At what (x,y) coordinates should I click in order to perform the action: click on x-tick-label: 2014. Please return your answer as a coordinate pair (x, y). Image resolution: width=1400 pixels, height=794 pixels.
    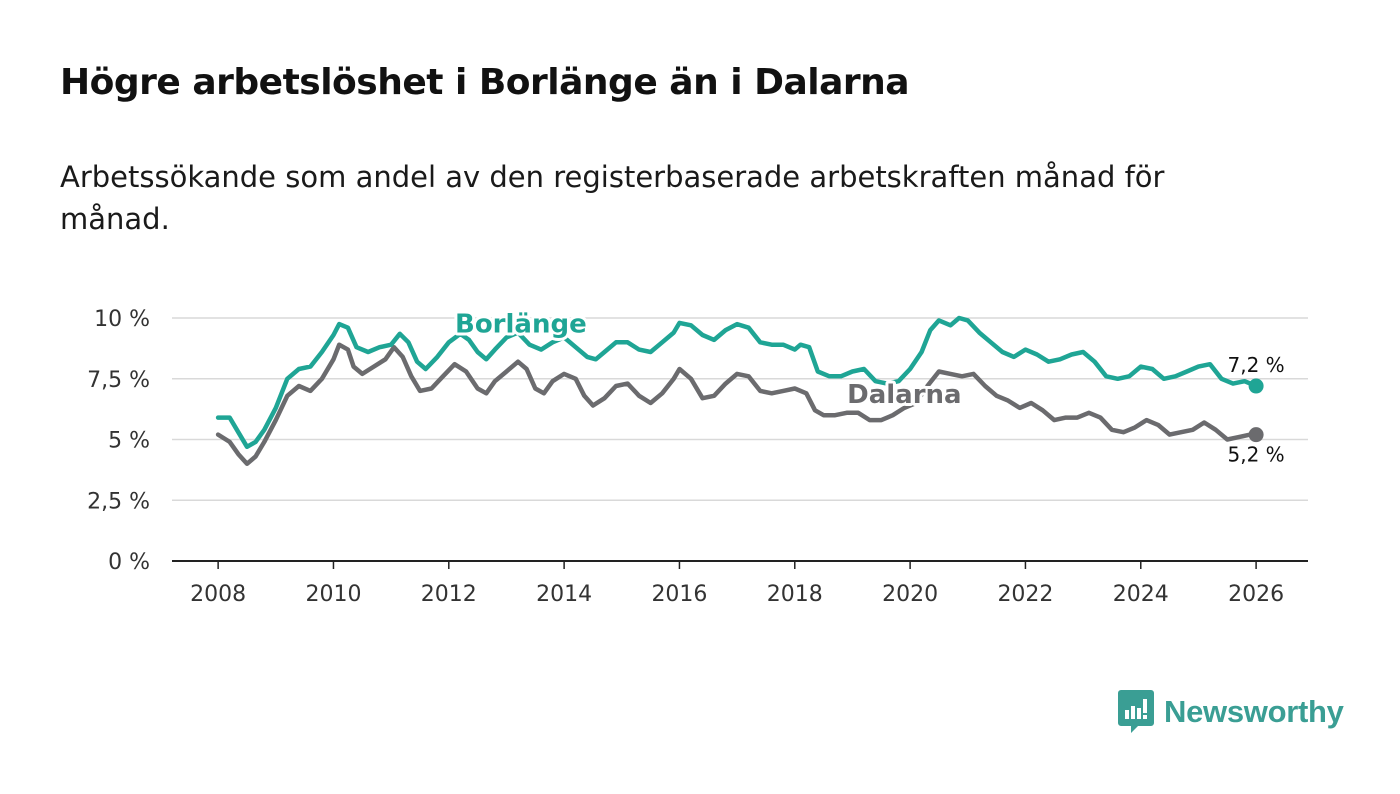
    Looking at the image, I should click on (564, 594).